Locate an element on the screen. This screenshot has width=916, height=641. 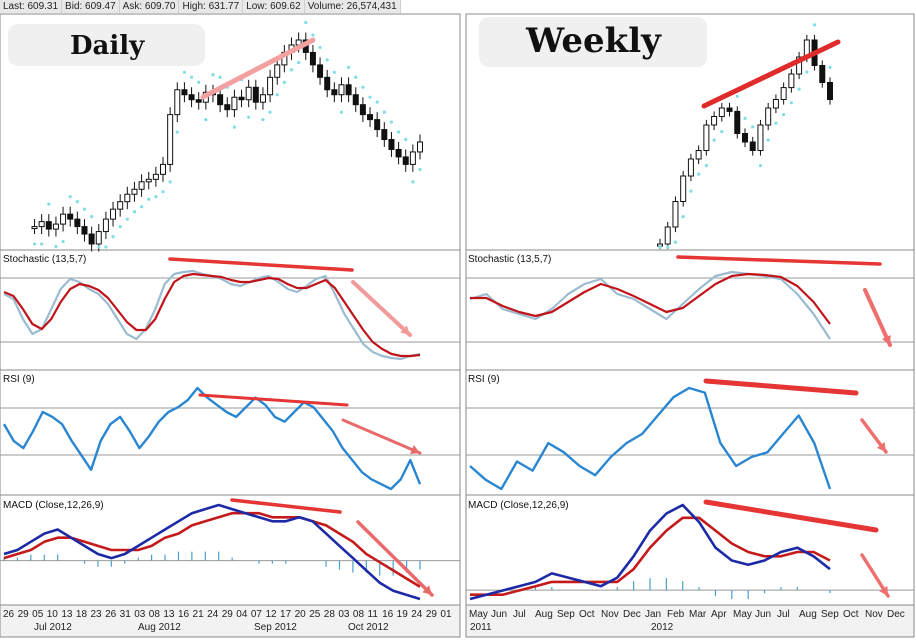
daily-rsi-down-arrow is located at coordinates (381, 436).